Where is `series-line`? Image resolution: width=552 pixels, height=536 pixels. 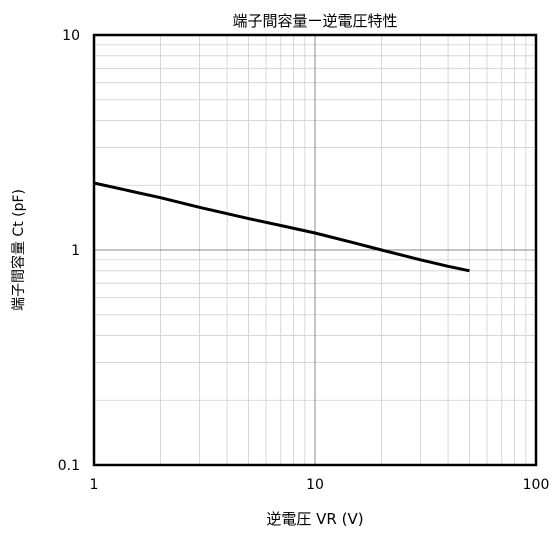 series-line is located at coordinates (281, 227).